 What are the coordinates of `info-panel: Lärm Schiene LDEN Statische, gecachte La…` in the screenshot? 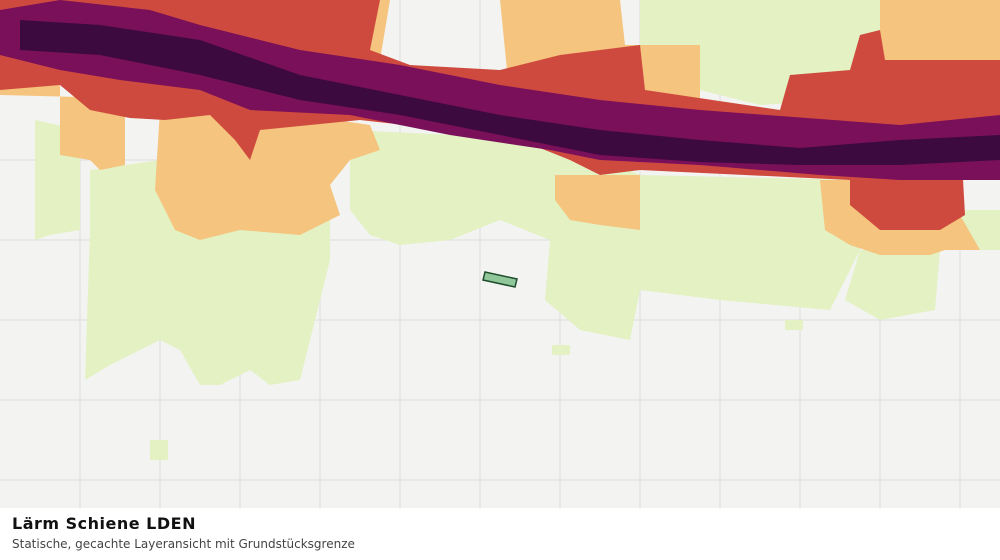 It's located at (500, 534).